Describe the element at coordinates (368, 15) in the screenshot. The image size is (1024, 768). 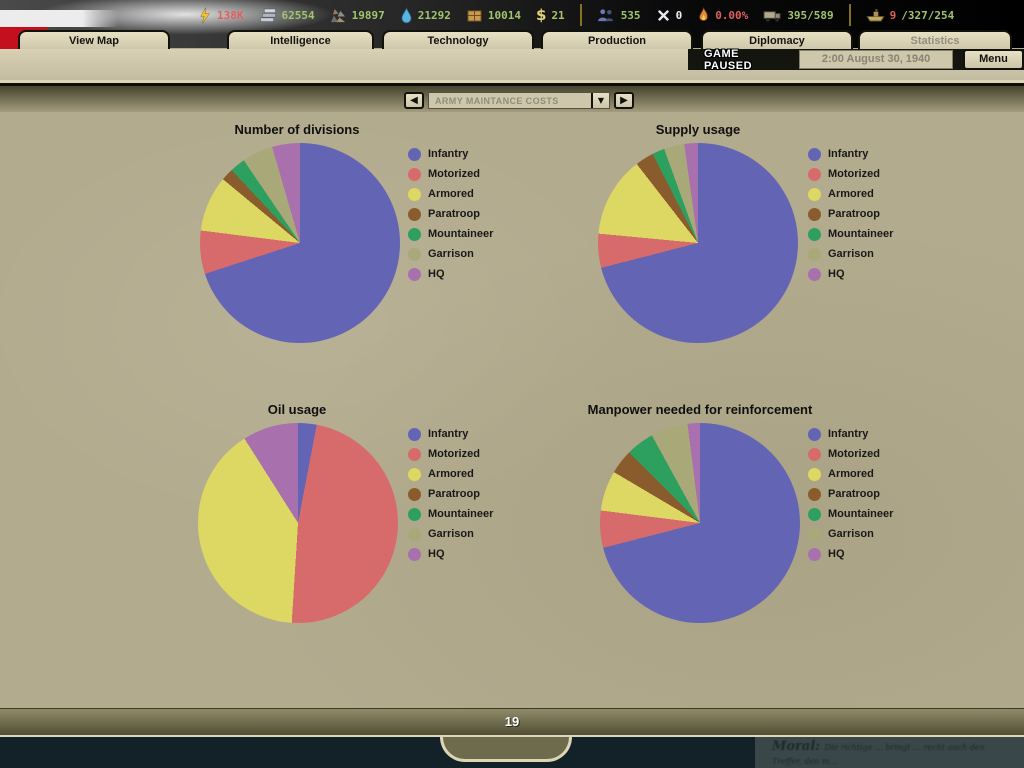
I see `resource-rare-materials-value: 19897` at that location.